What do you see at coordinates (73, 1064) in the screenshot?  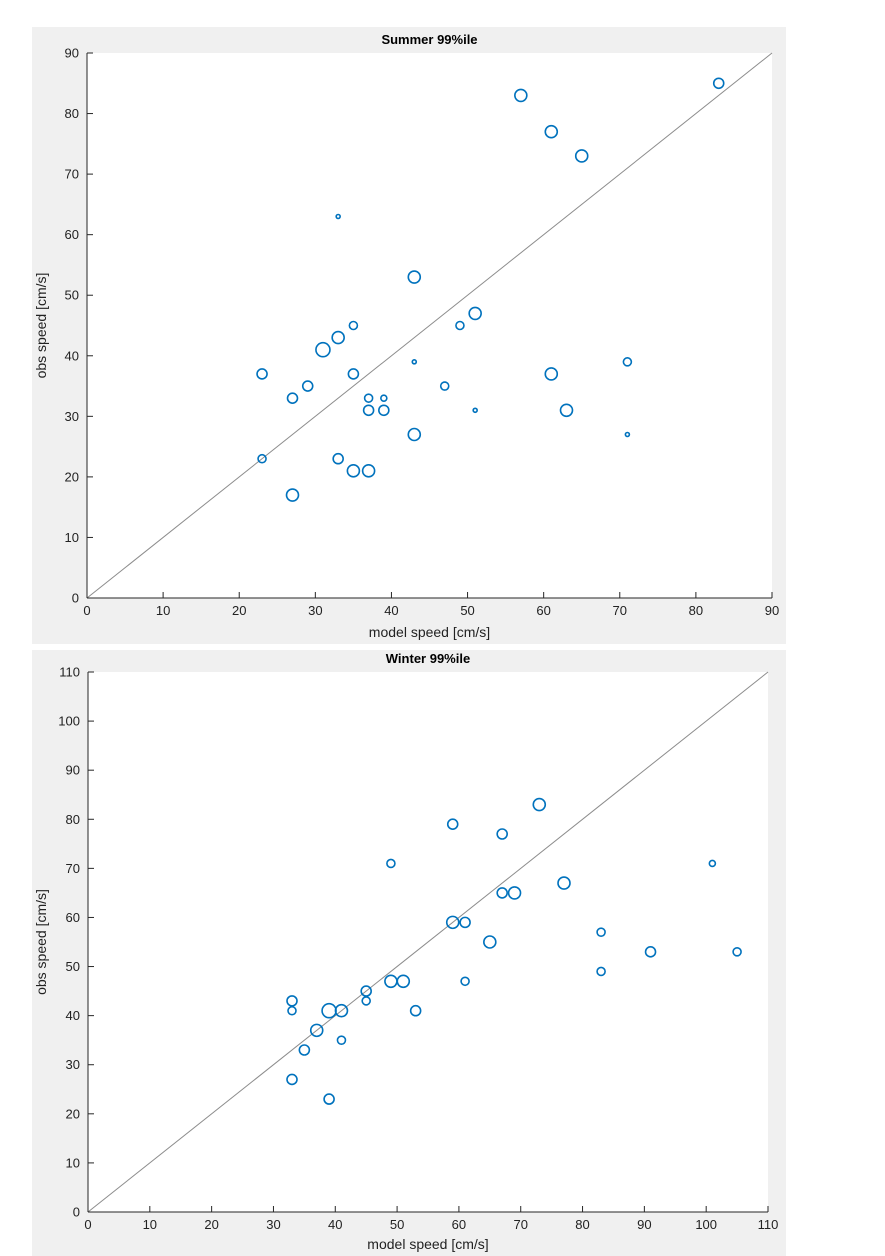 I see `winter-y-tick-label: 30` at bounding box center [73, 1064].